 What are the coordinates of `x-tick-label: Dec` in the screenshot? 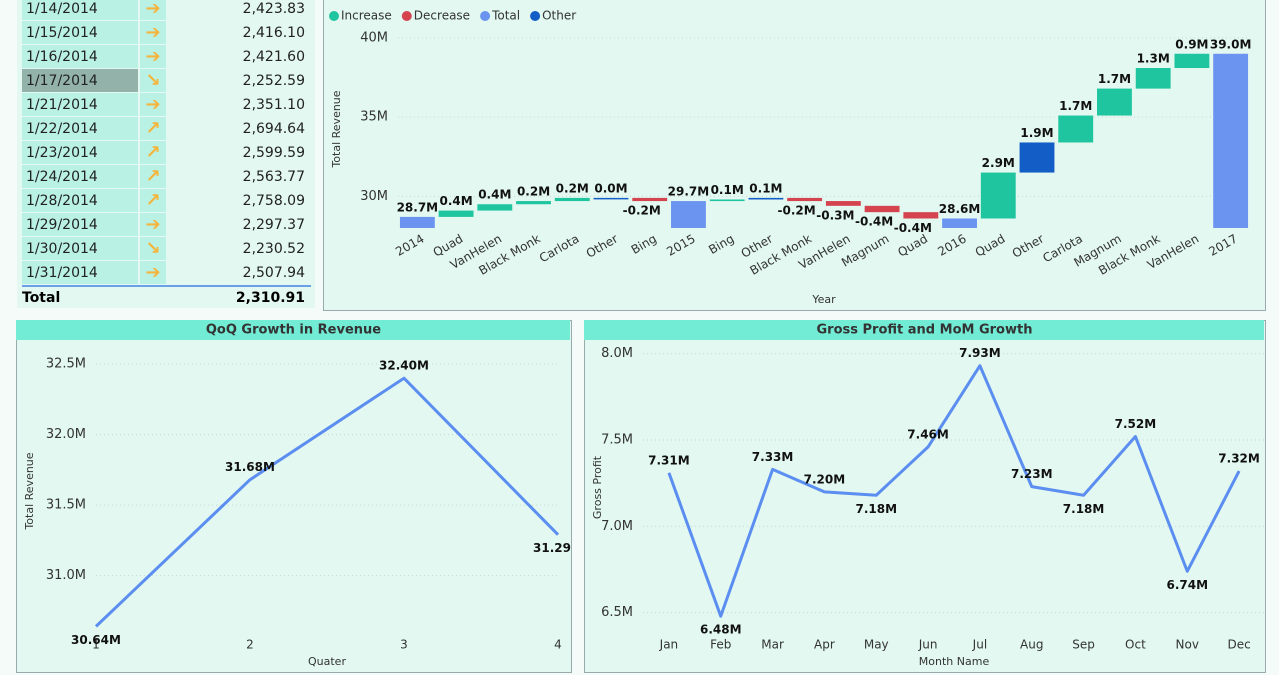 It's located at (1238, 645).